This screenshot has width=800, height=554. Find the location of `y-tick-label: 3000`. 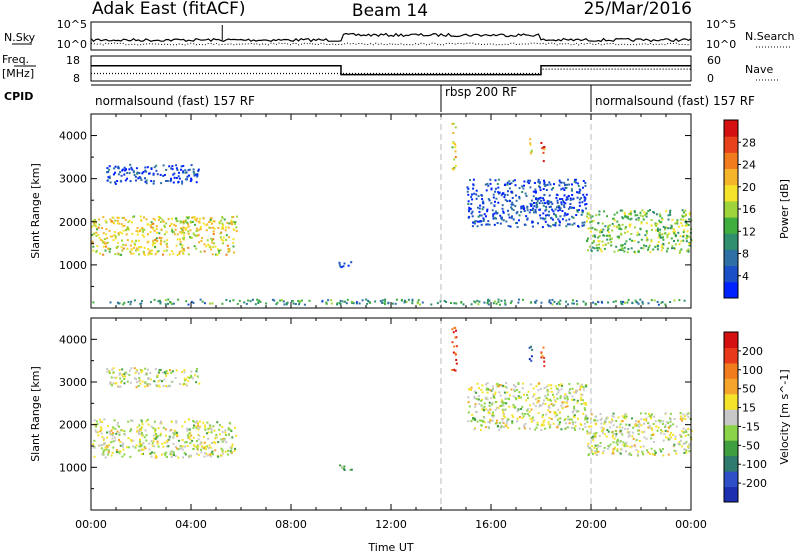

y-tick-label: 3000 is located at coordinates (73, 179).